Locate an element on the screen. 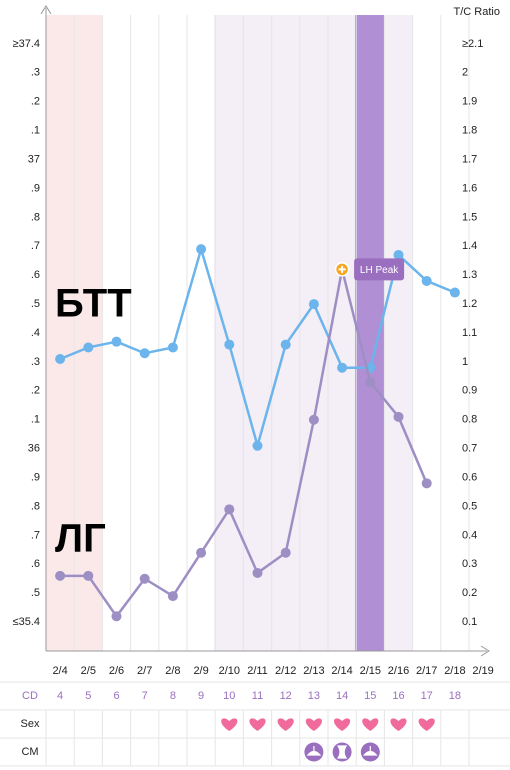 Image resolution: width=510 pixels, height=770 pixels. y2-tick-label: 0.1 is located at coordinates (469, 622).